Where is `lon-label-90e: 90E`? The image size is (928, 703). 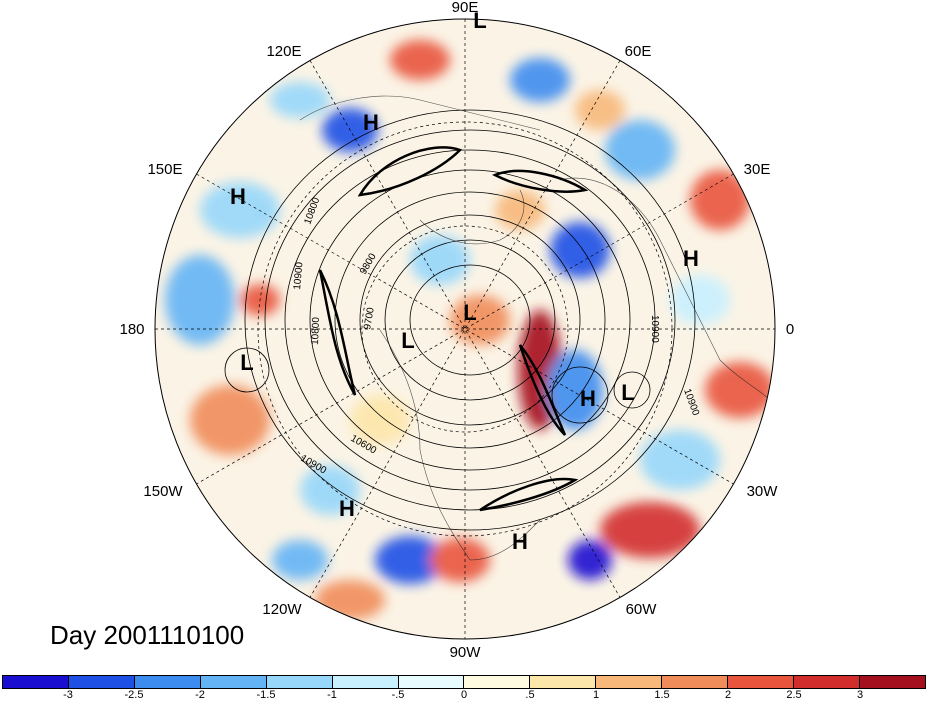
lon-label-90e: 90E is located at coordinates (465, 8).